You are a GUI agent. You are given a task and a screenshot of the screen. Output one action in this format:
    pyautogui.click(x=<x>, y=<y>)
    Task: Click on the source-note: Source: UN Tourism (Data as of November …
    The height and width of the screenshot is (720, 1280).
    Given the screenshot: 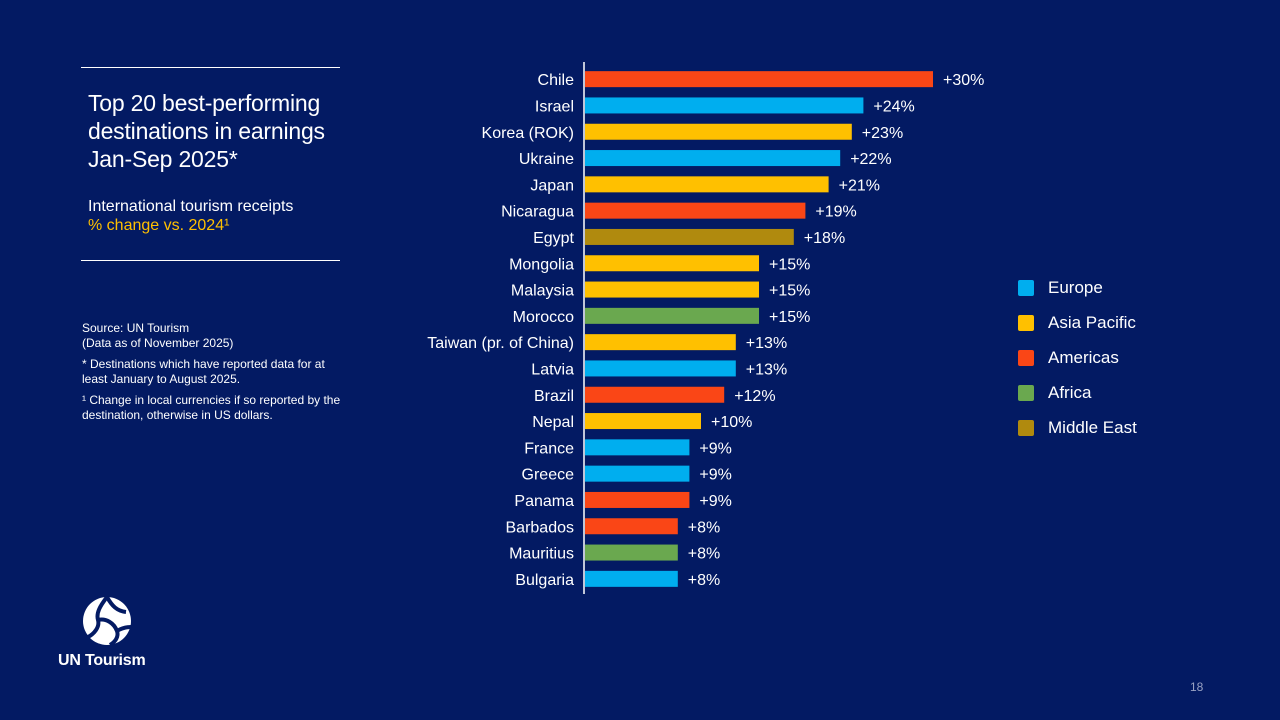 What is the action you would take?
    pyautogui.click(x=213, y=336)
    